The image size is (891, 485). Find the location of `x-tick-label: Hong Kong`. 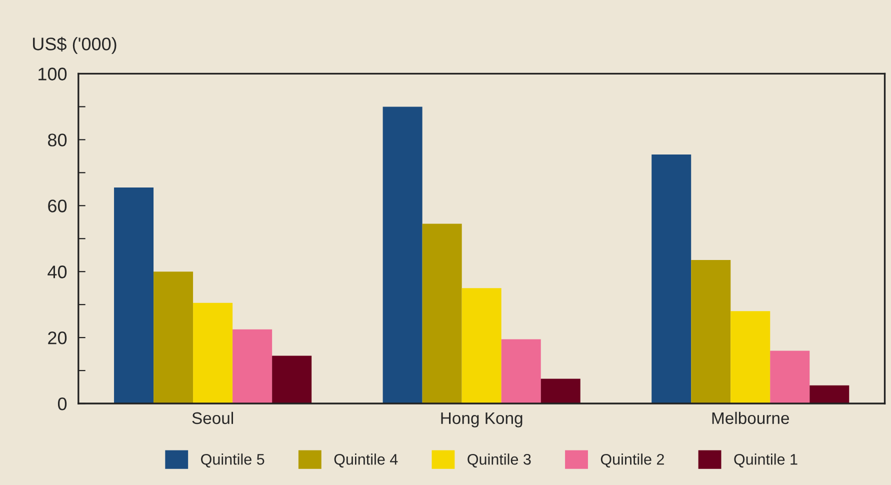

x-tick-label: Hong Kong is located at coordinates (481, 420).